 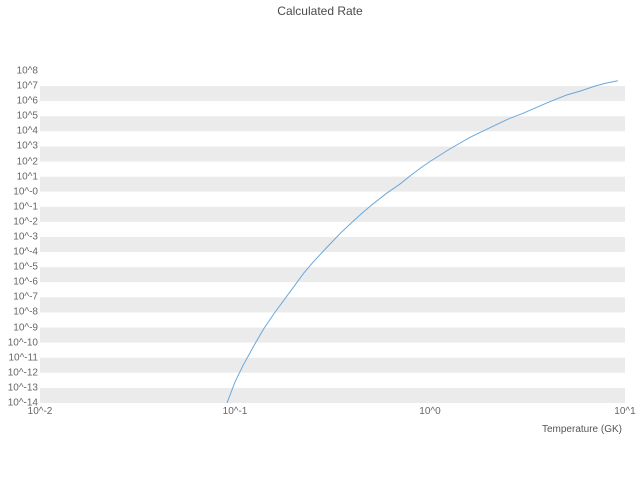 I want to click on x-tick-label: 10^-2, so click(x=40, y=411).